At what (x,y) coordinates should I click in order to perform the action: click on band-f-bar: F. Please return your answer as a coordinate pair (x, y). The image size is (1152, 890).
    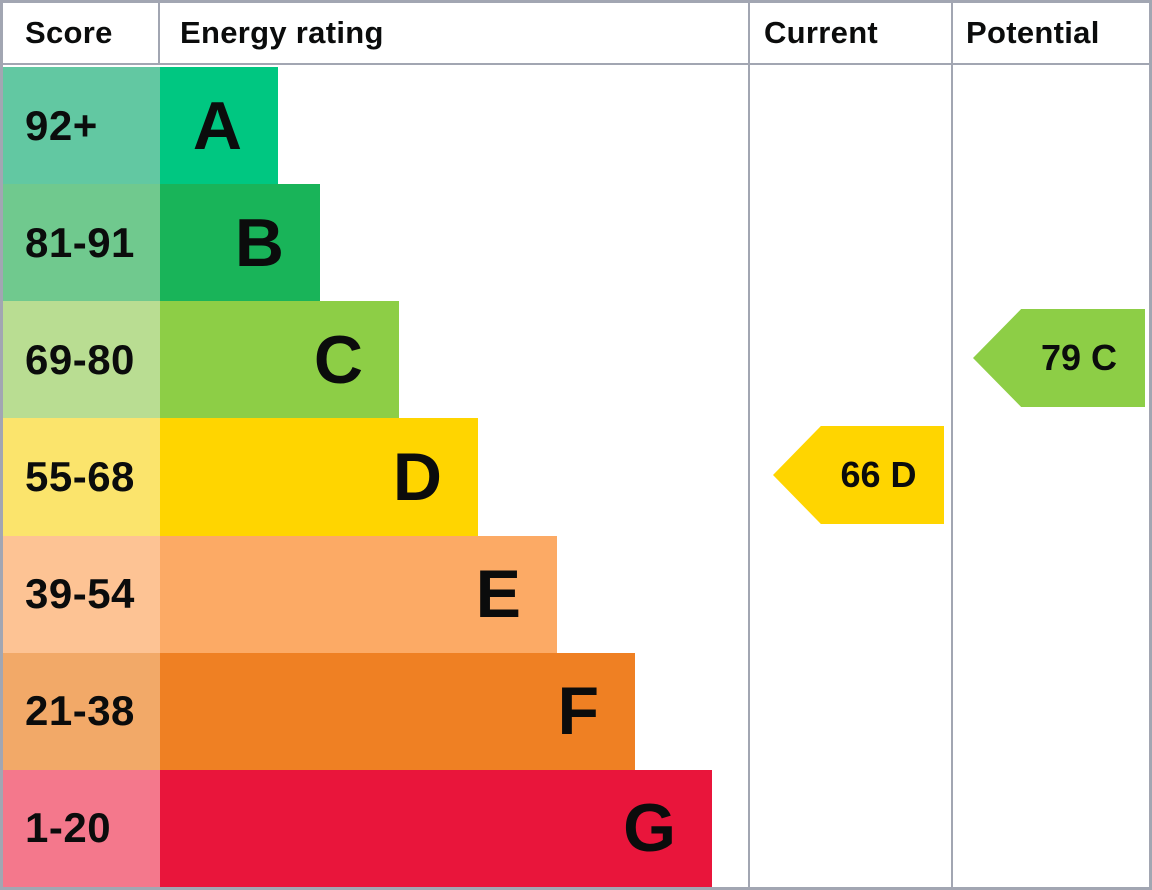
    Looking at the image, I should click on (397, 711).